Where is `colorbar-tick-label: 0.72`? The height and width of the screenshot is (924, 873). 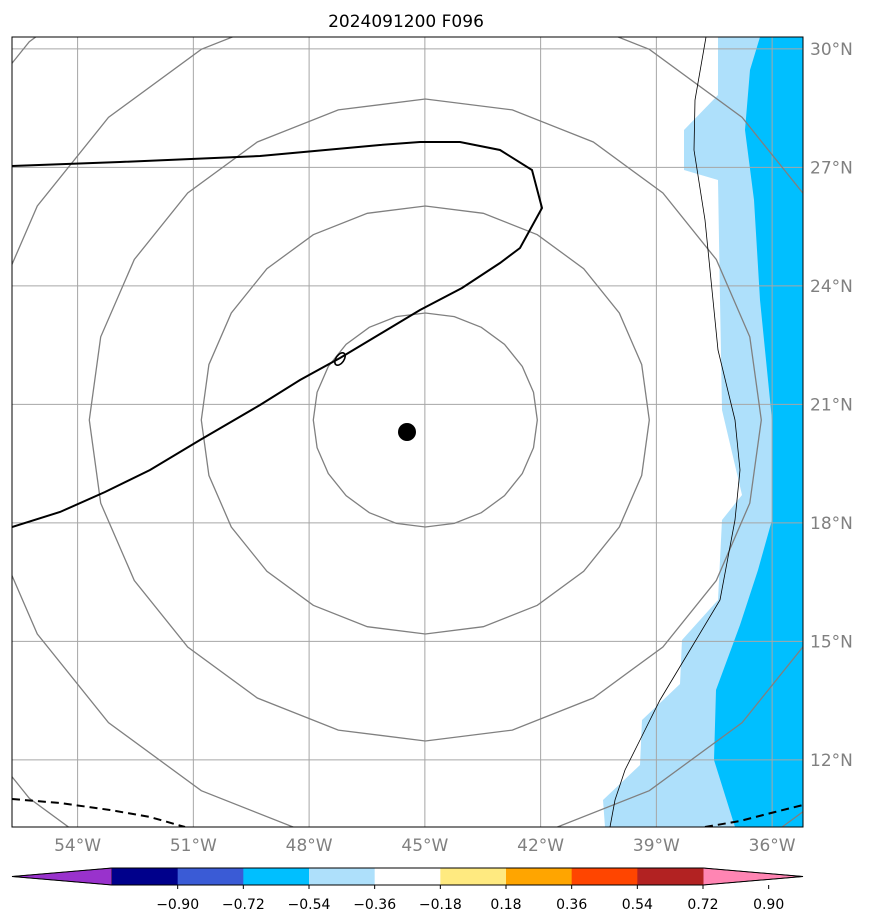 colorbar-tick-label: 0.72 is located at coordinates (702, 905).